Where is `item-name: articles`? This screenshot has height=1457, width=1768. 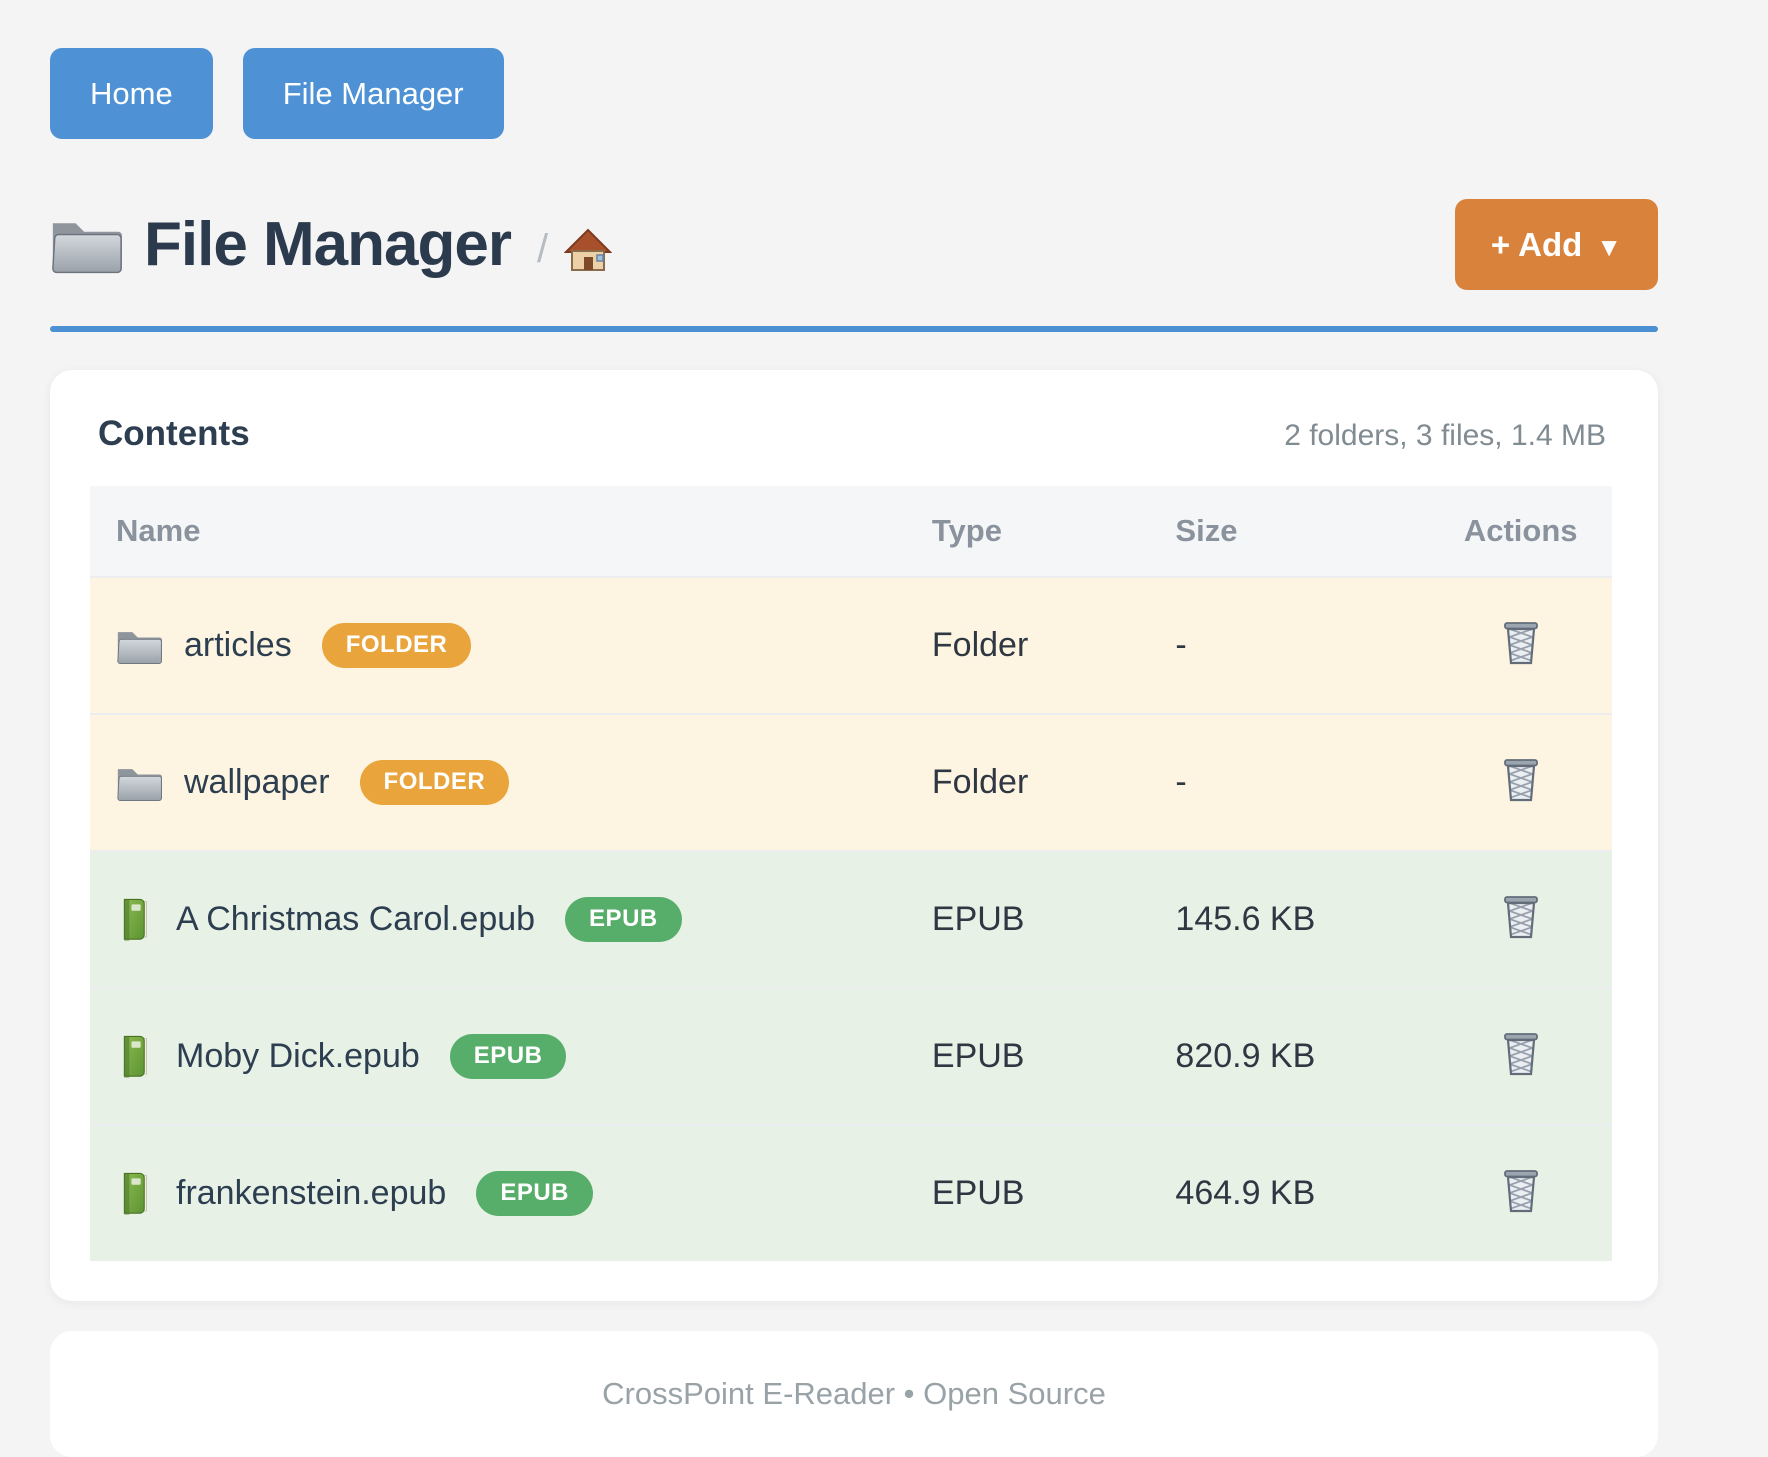
item-name: articles is located at coordinates (238, 645).